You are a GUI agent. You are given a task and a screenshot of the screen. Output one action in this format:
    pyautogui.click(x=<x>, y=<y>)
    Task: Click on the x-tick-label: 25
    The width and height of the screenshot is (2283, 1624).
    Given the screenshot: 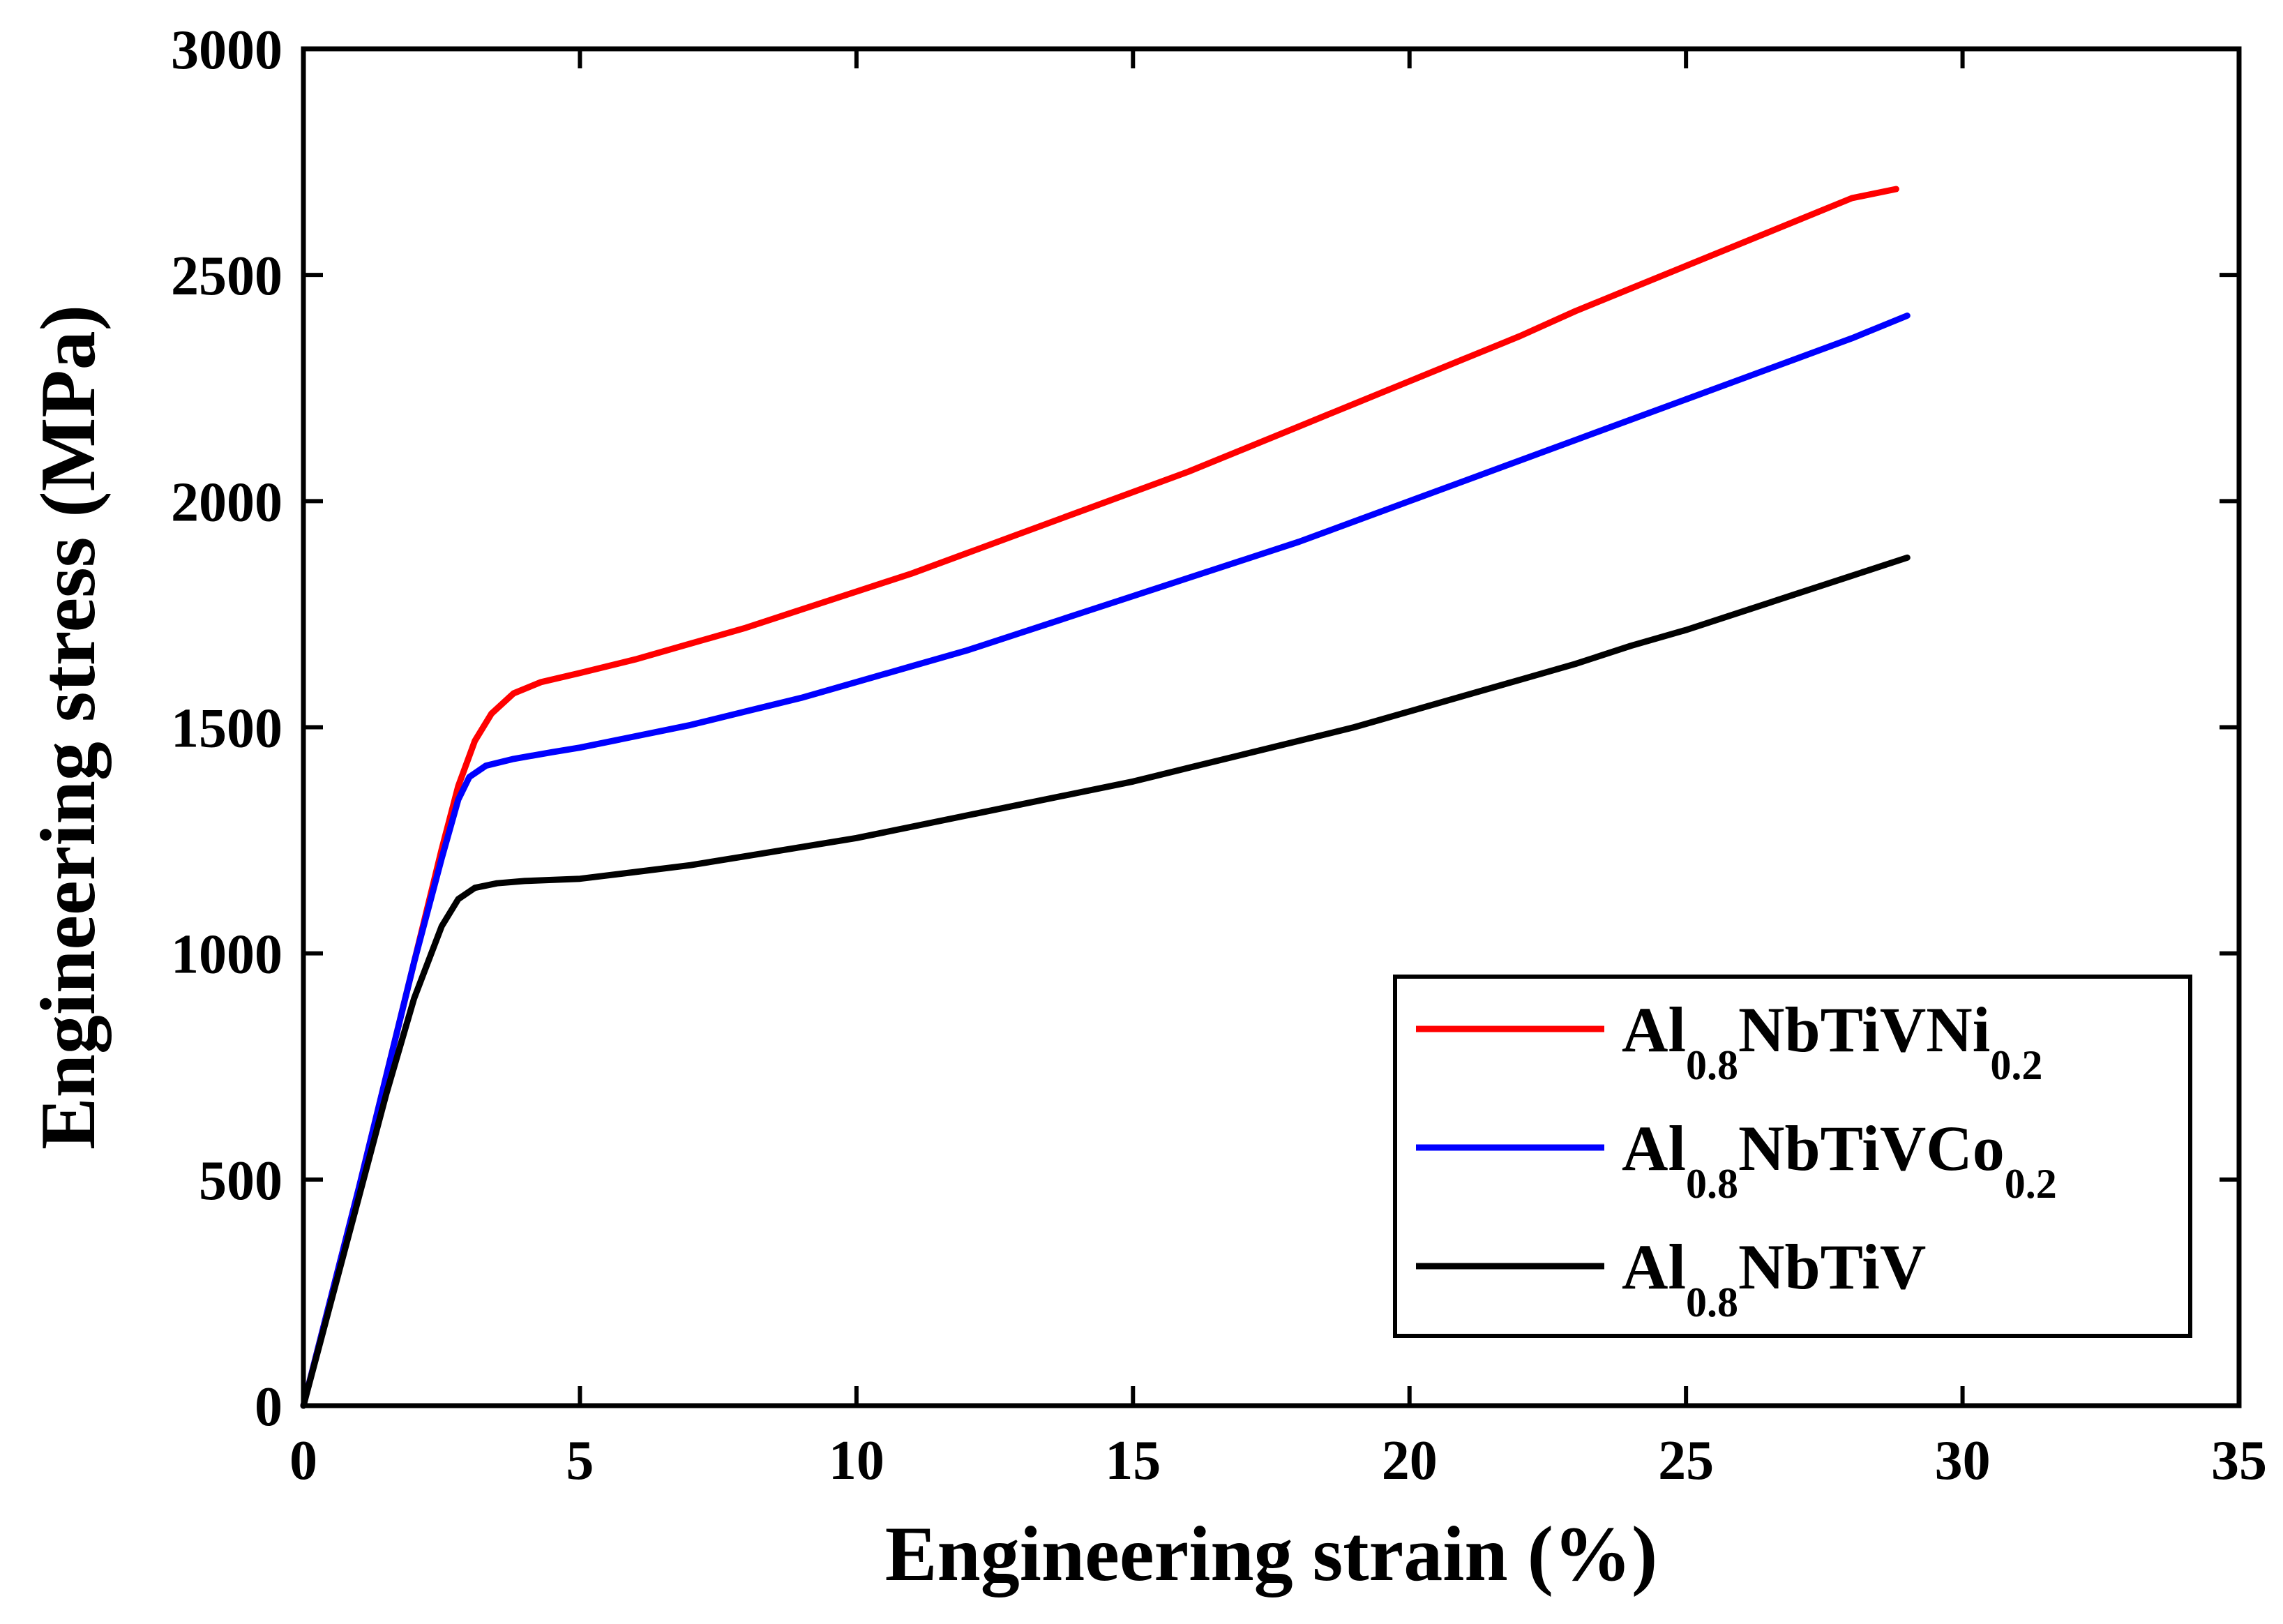 What is the action you would take?
    pyautogui.click(x=1686, y=1460)
    